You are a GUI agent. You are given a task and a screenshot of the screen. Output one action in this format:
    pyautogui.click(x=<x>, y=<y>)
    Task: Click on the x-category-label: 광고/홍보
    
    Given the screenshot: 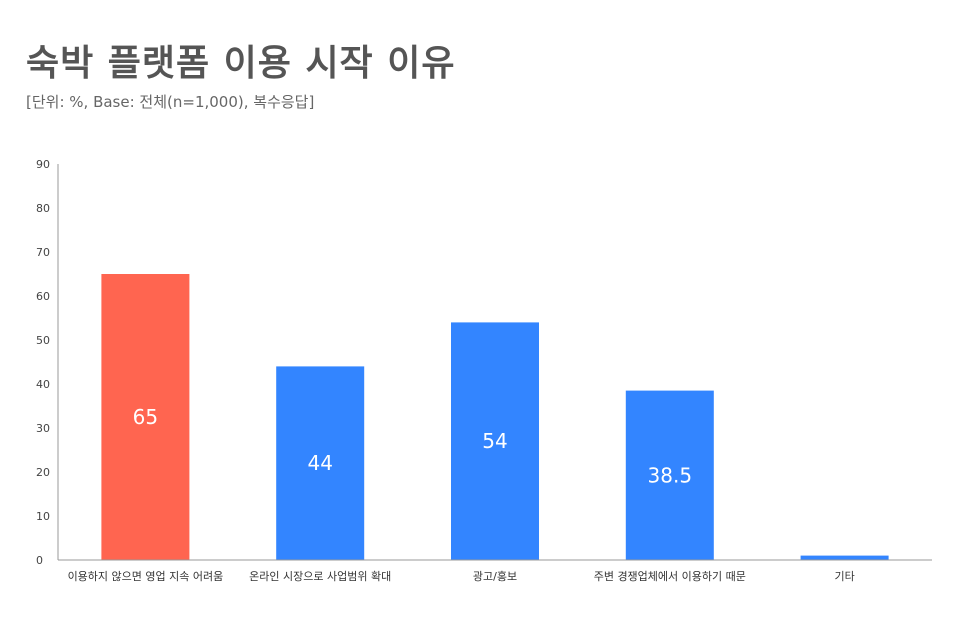 What is the action you would take?
    pyautogui.click(x=495, y=576)
    